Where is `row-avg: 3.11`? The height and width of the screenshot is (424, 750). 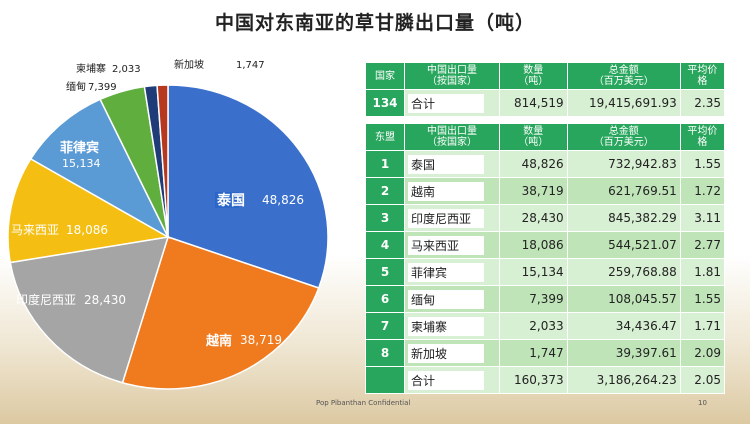 row-avg: 3.11 is located at coordinates (702, 218).